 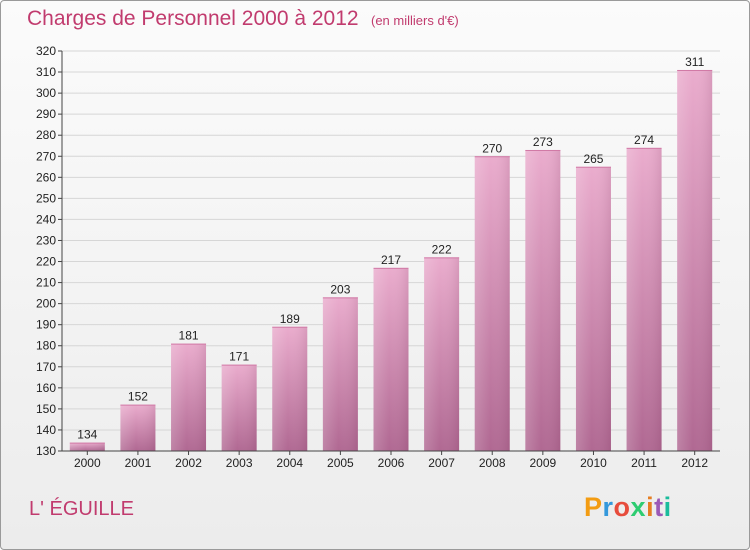 What do you see at coordinates (340, 289) in the screenshot?
I see `data-label: 203` at bounding box center [340, 289].